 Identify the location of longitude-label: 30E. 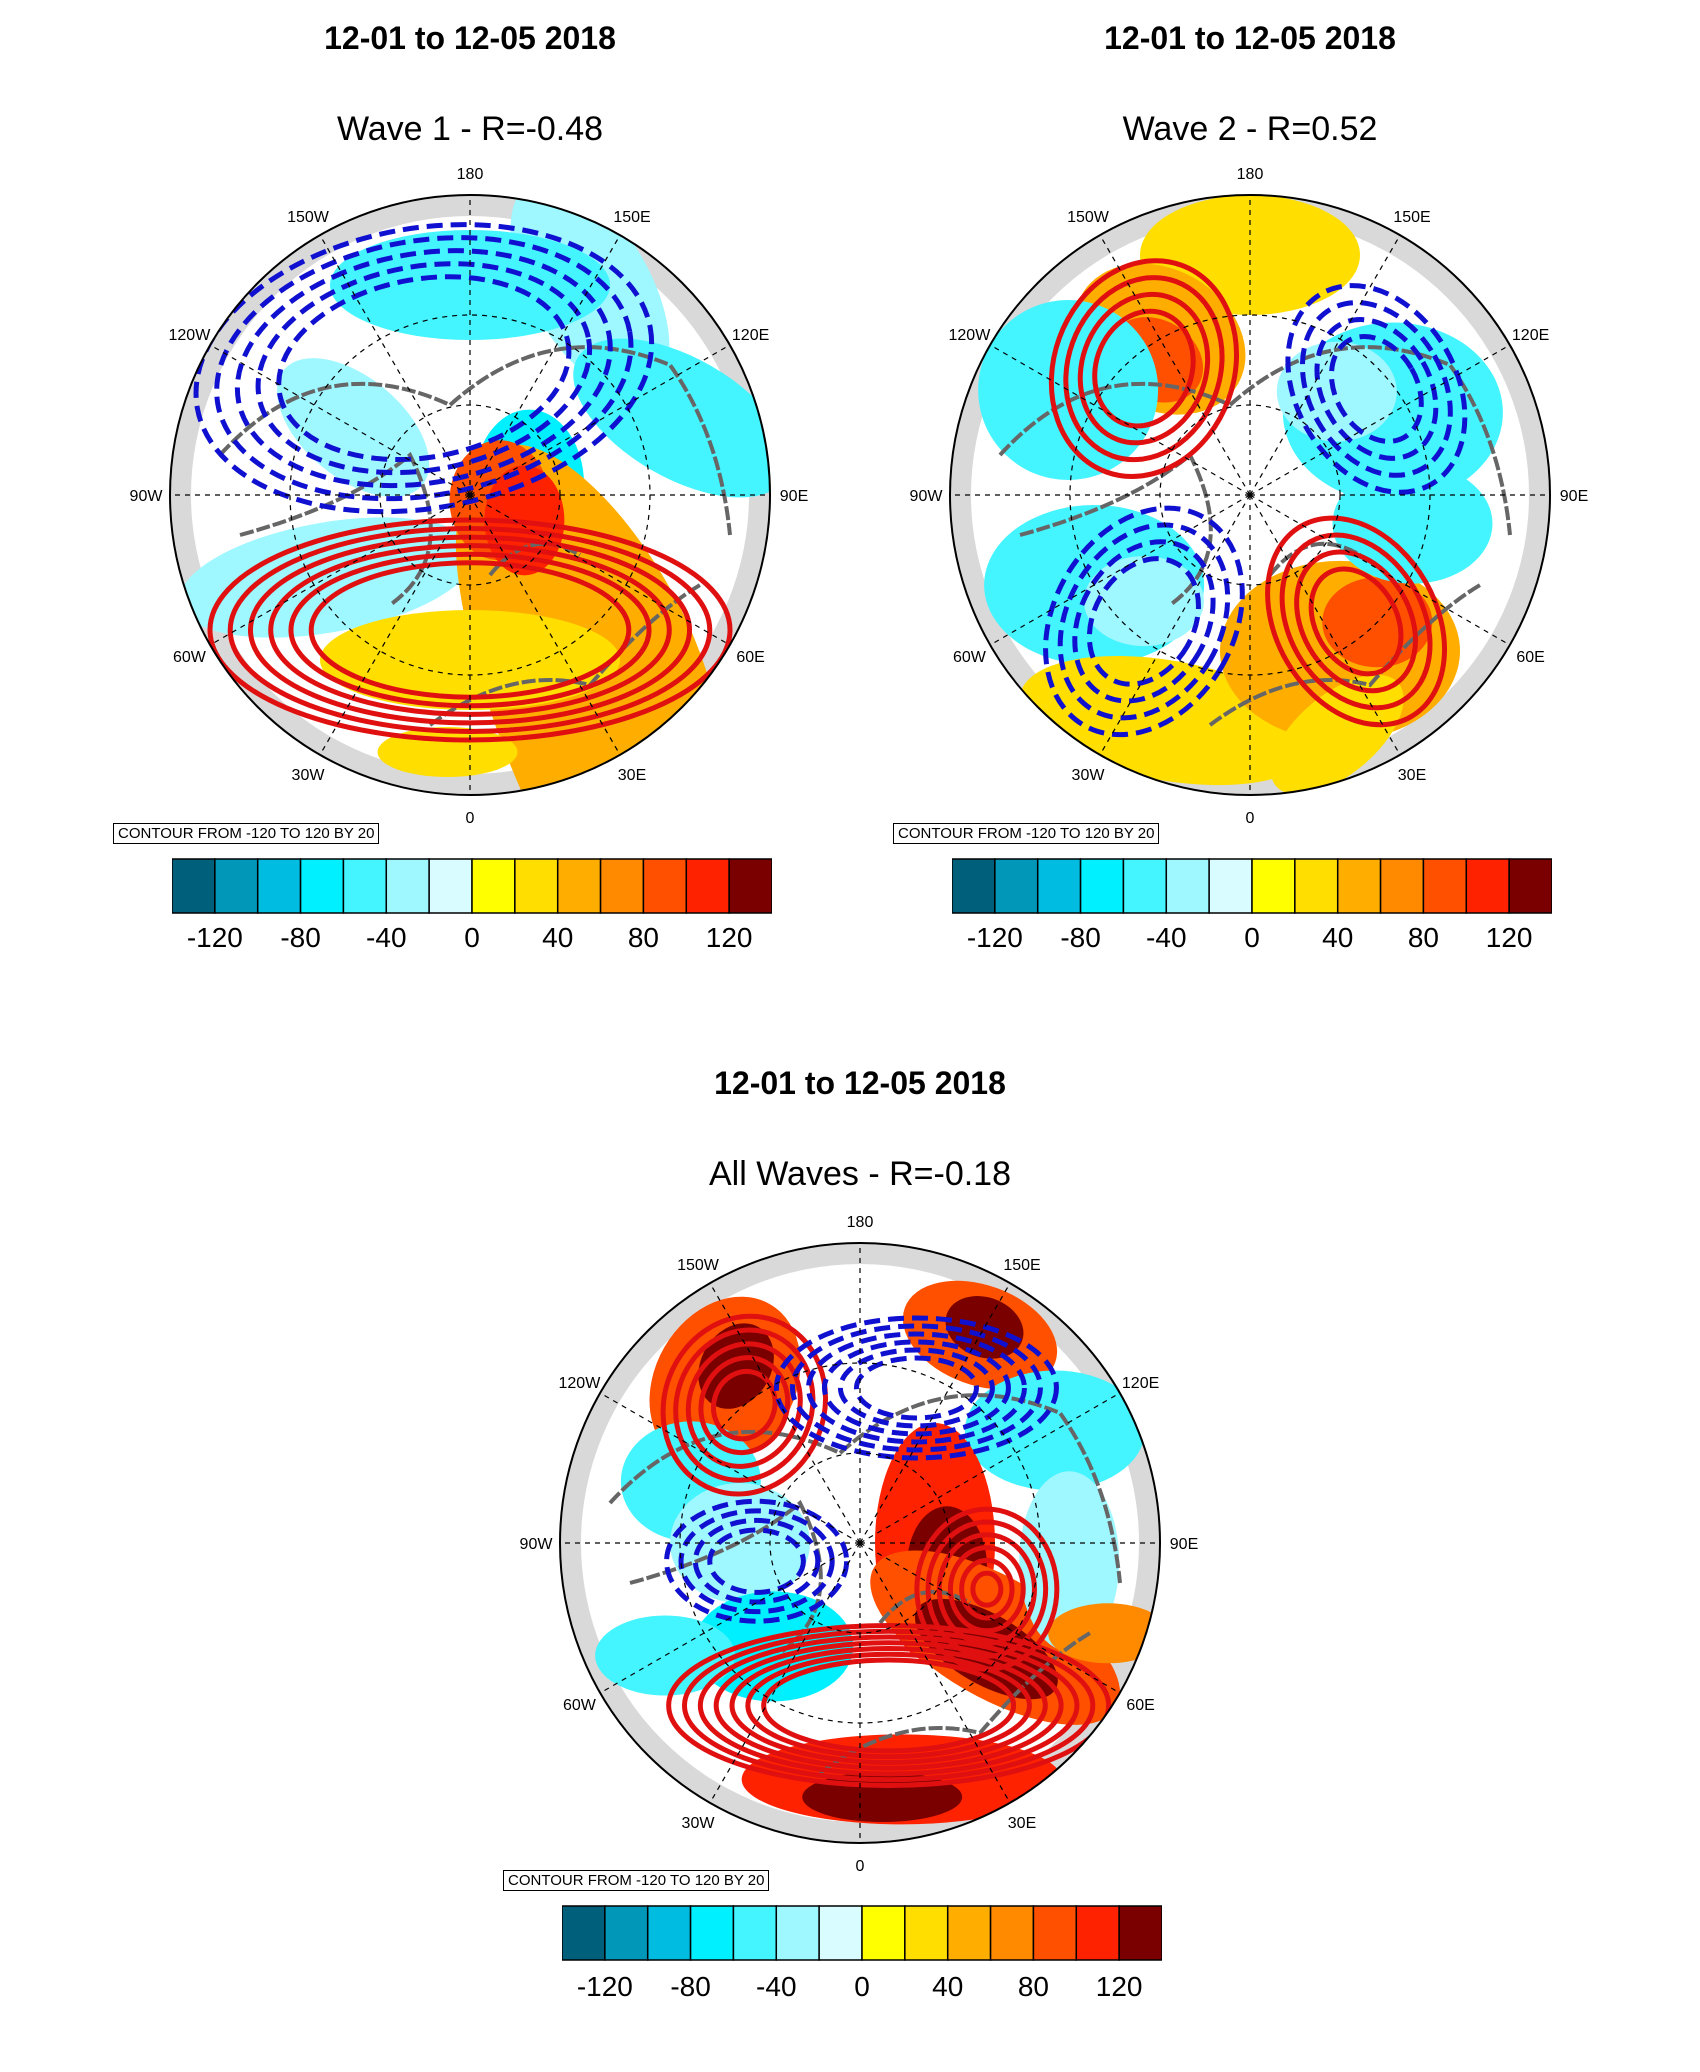
(1412, 775).